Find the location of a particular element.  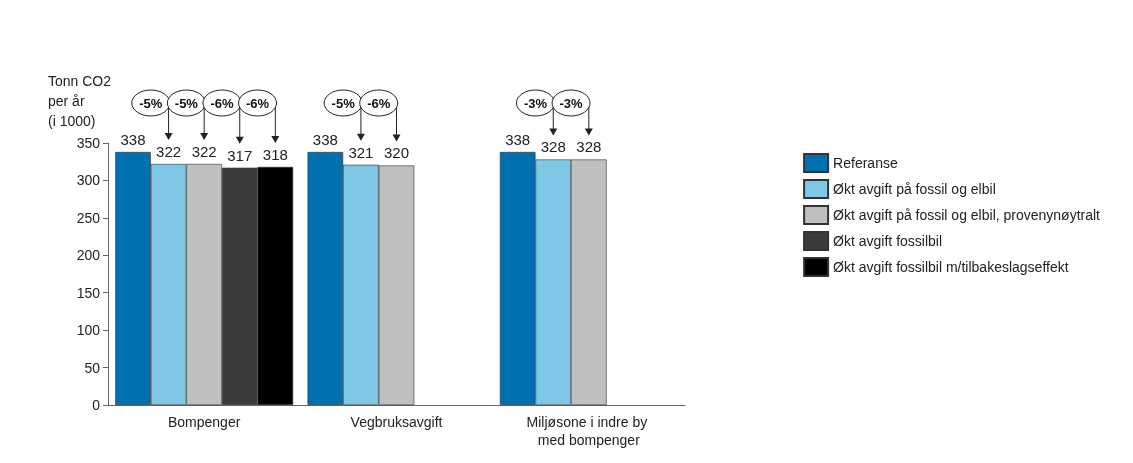

y-tick-label: 250 is located at coordinates (88, 217).